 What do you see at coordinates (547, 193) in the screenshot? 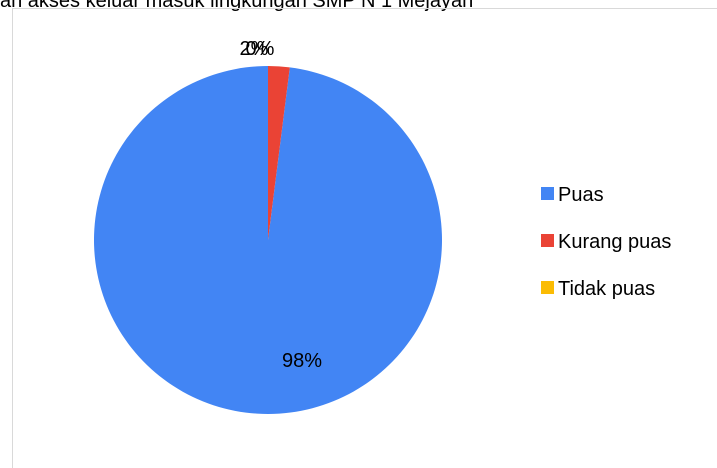
I see `legend-swatch-puas` at bounding box center [547, 193].